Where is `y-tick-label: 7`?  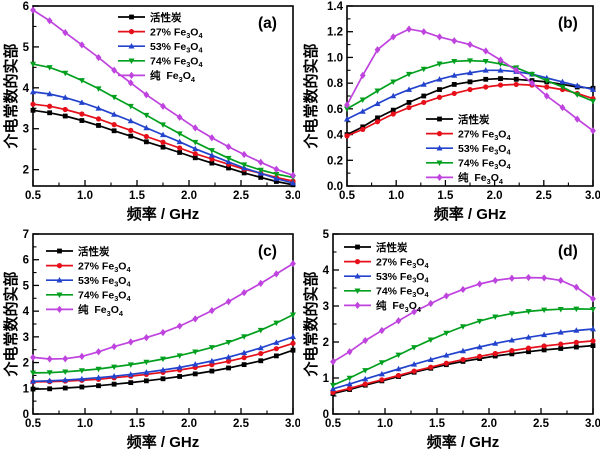 y-tick-label: 7 is located at coordinates (26, 235).